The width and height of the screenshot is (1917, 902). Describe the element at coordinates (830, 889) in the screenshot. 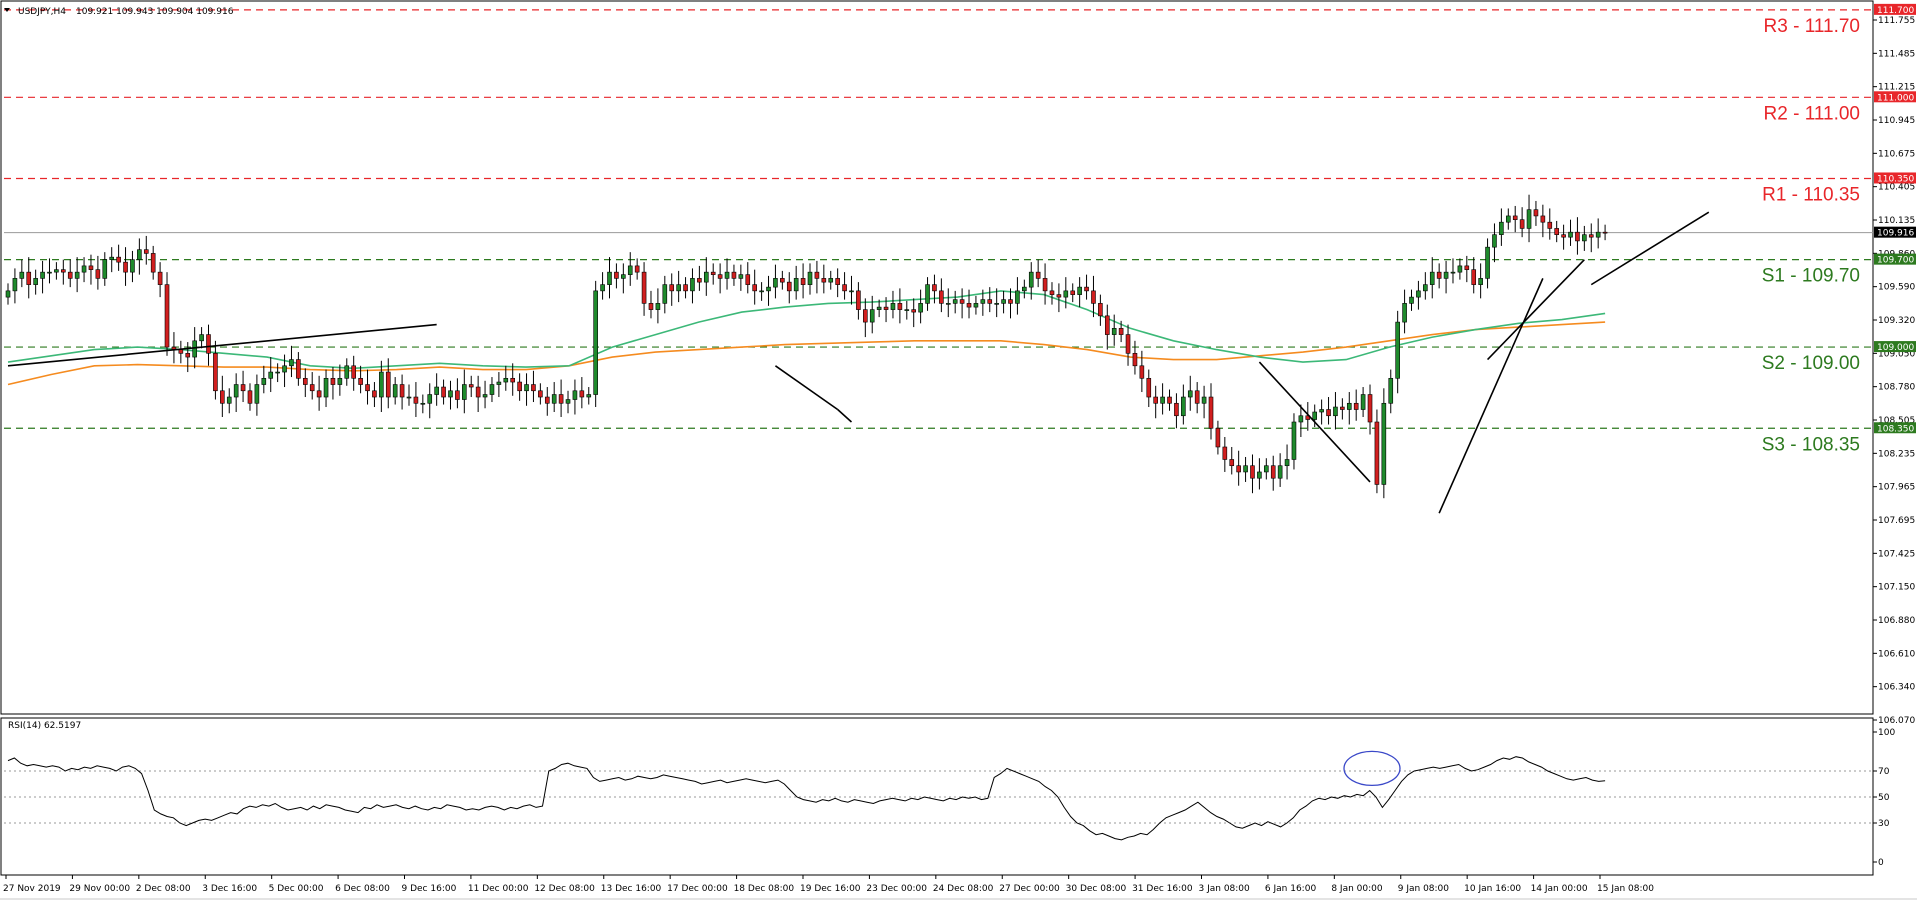

I see `time-tick-label: 19 Dec 16:00` at that location.